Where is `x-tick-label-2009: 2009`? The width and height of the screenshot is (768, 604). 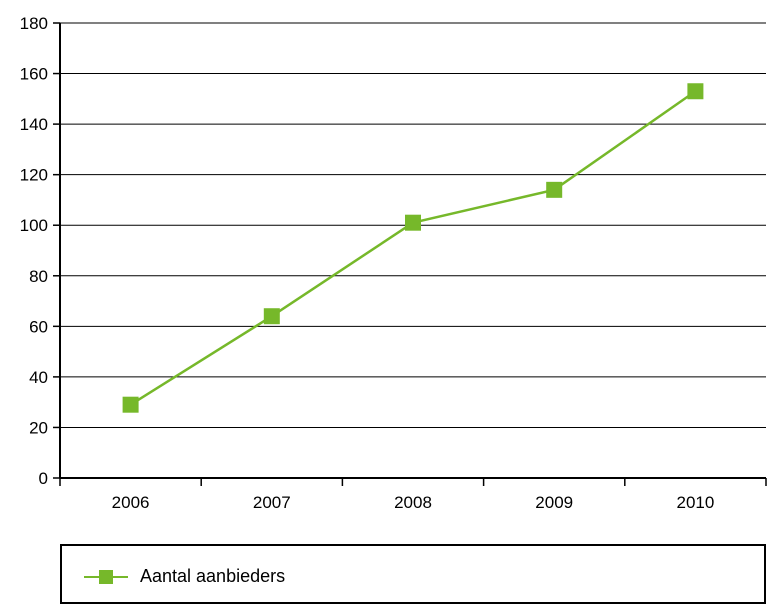 x-tick-label-2009: 2009 is located at coordinates (554, 502).